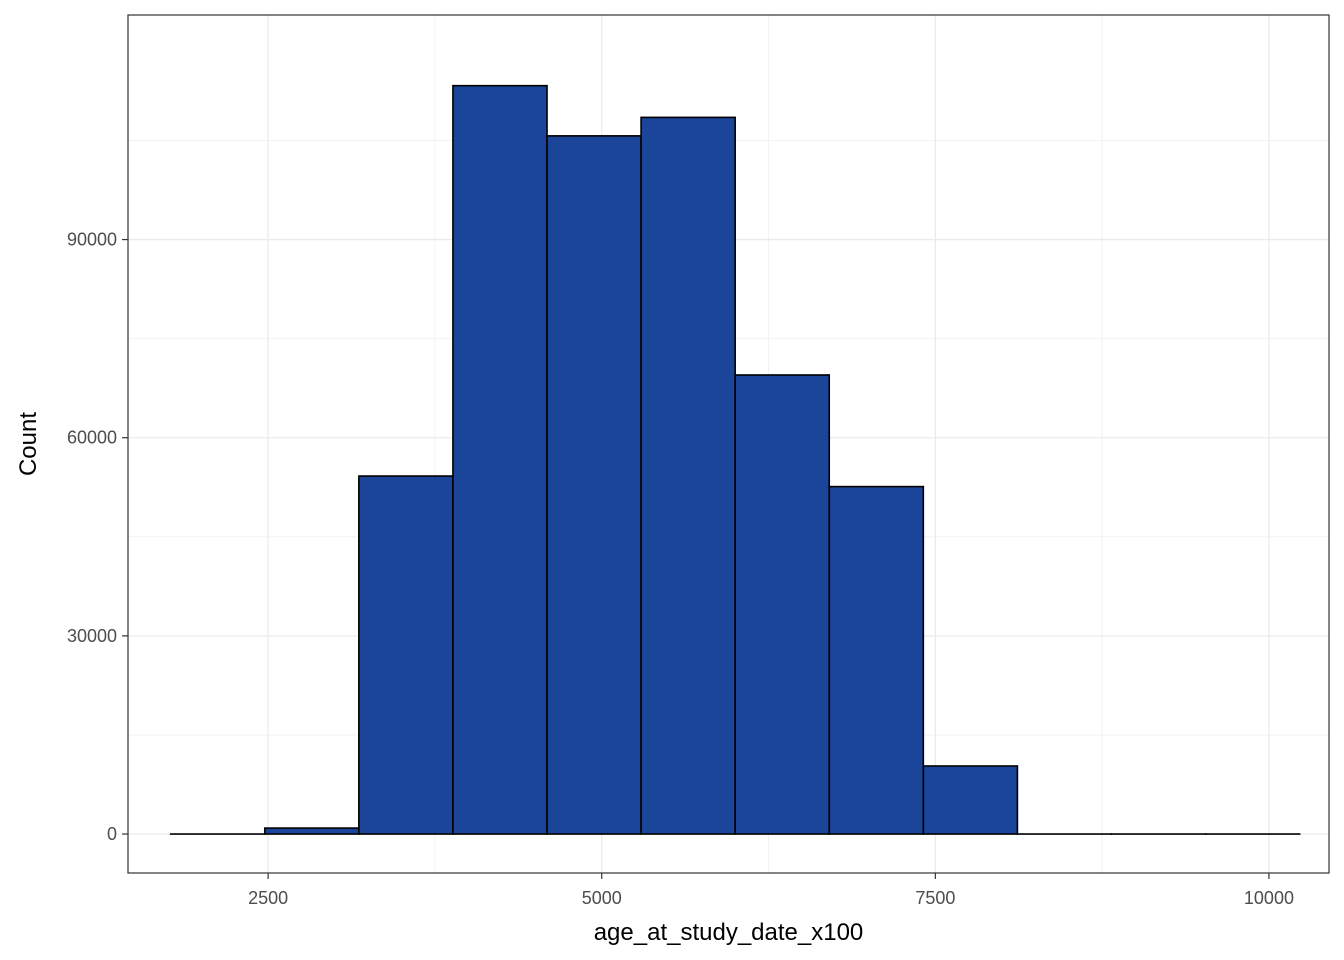  Describe the element at coordinates (97, 537) in the screenshot. I see `y-axis-ticks: 0 30000 60000 90000` at that location.